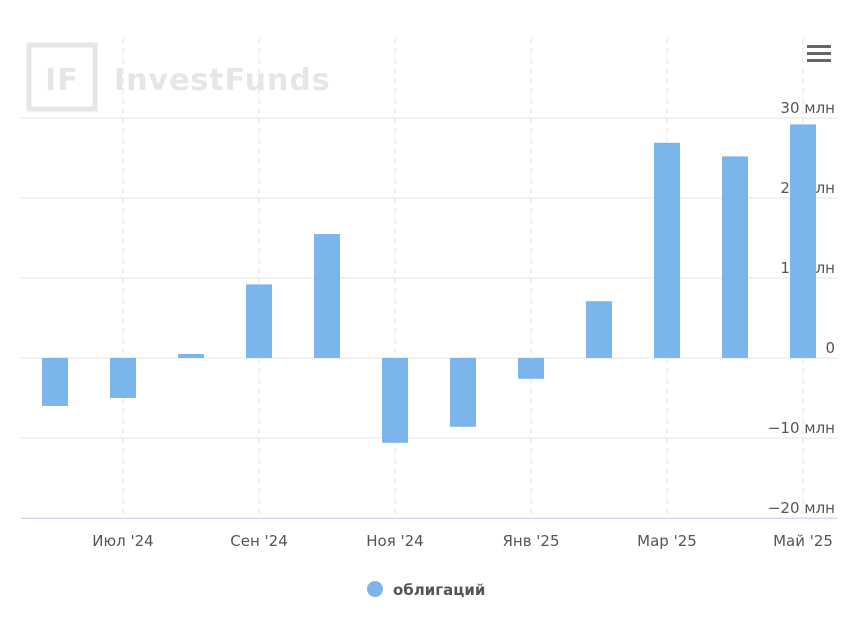  What do you see at coordinates (394, 541) in the screenshot?
I see `x-tick-label: Ноя '24` at bounding box center [394, 541].